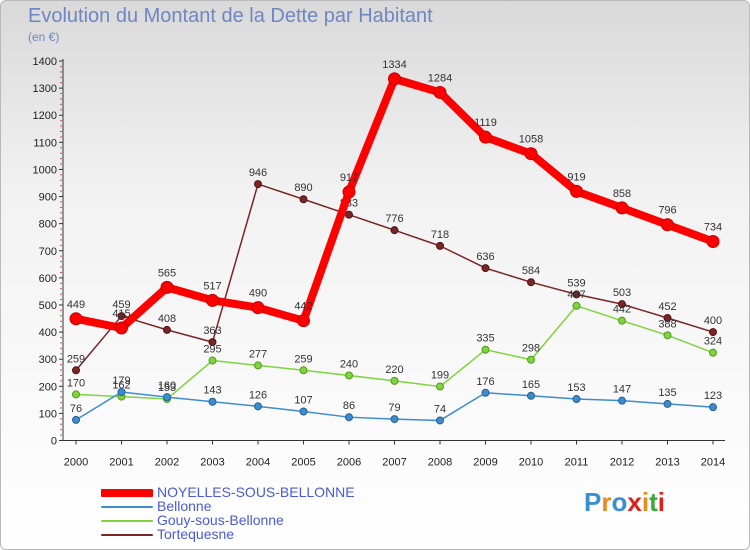 The image size is (750, 550). What do you see at coordinates (48, 225) in the screenshot?
I see `y-tick-label: 800` at bounding box center [48, 225].